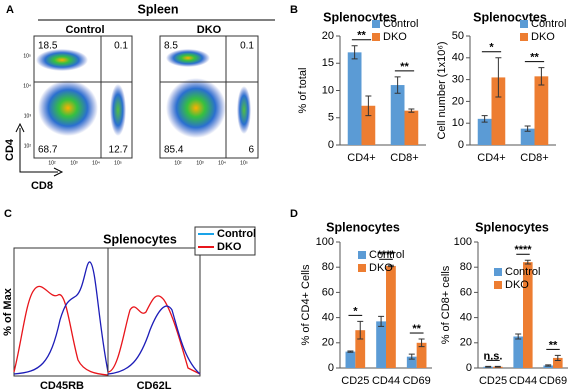  Describe the element at coordinates (62, 386) in the screenshot. I see `hist-x-label: CD45RB` at that location.